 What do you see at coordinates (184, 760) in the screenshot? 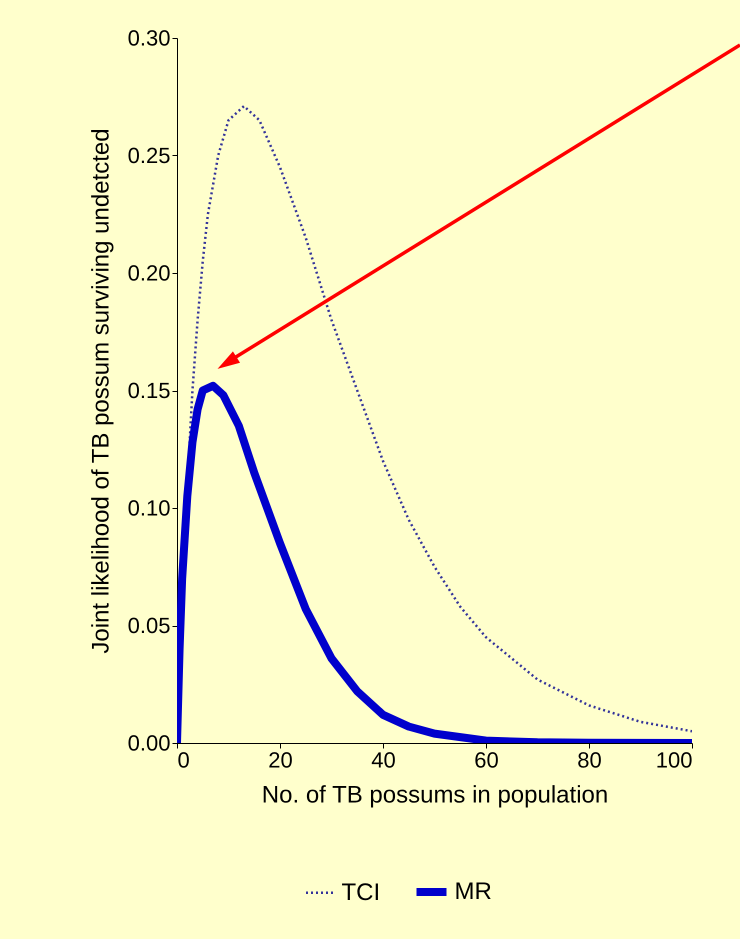
I see `x-tick-label: 0` at bounding box center [184, 760].